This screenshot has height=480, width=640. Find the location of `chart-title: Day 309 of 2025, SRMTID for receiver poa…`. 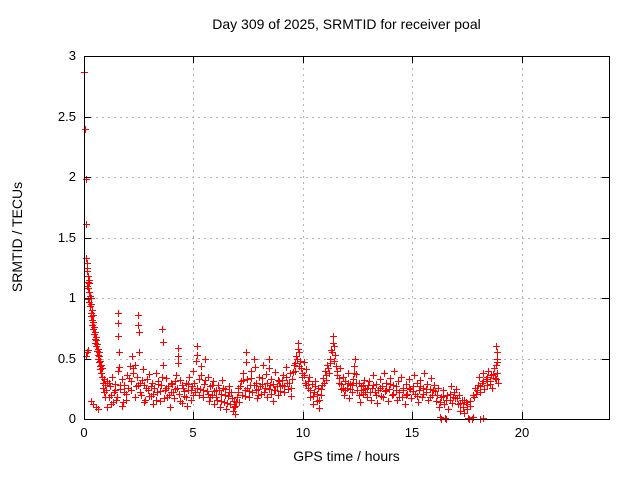

chart-title: Day 309 of 2025, SRMTID for receiver poa… is located at coordinates (346, 24).